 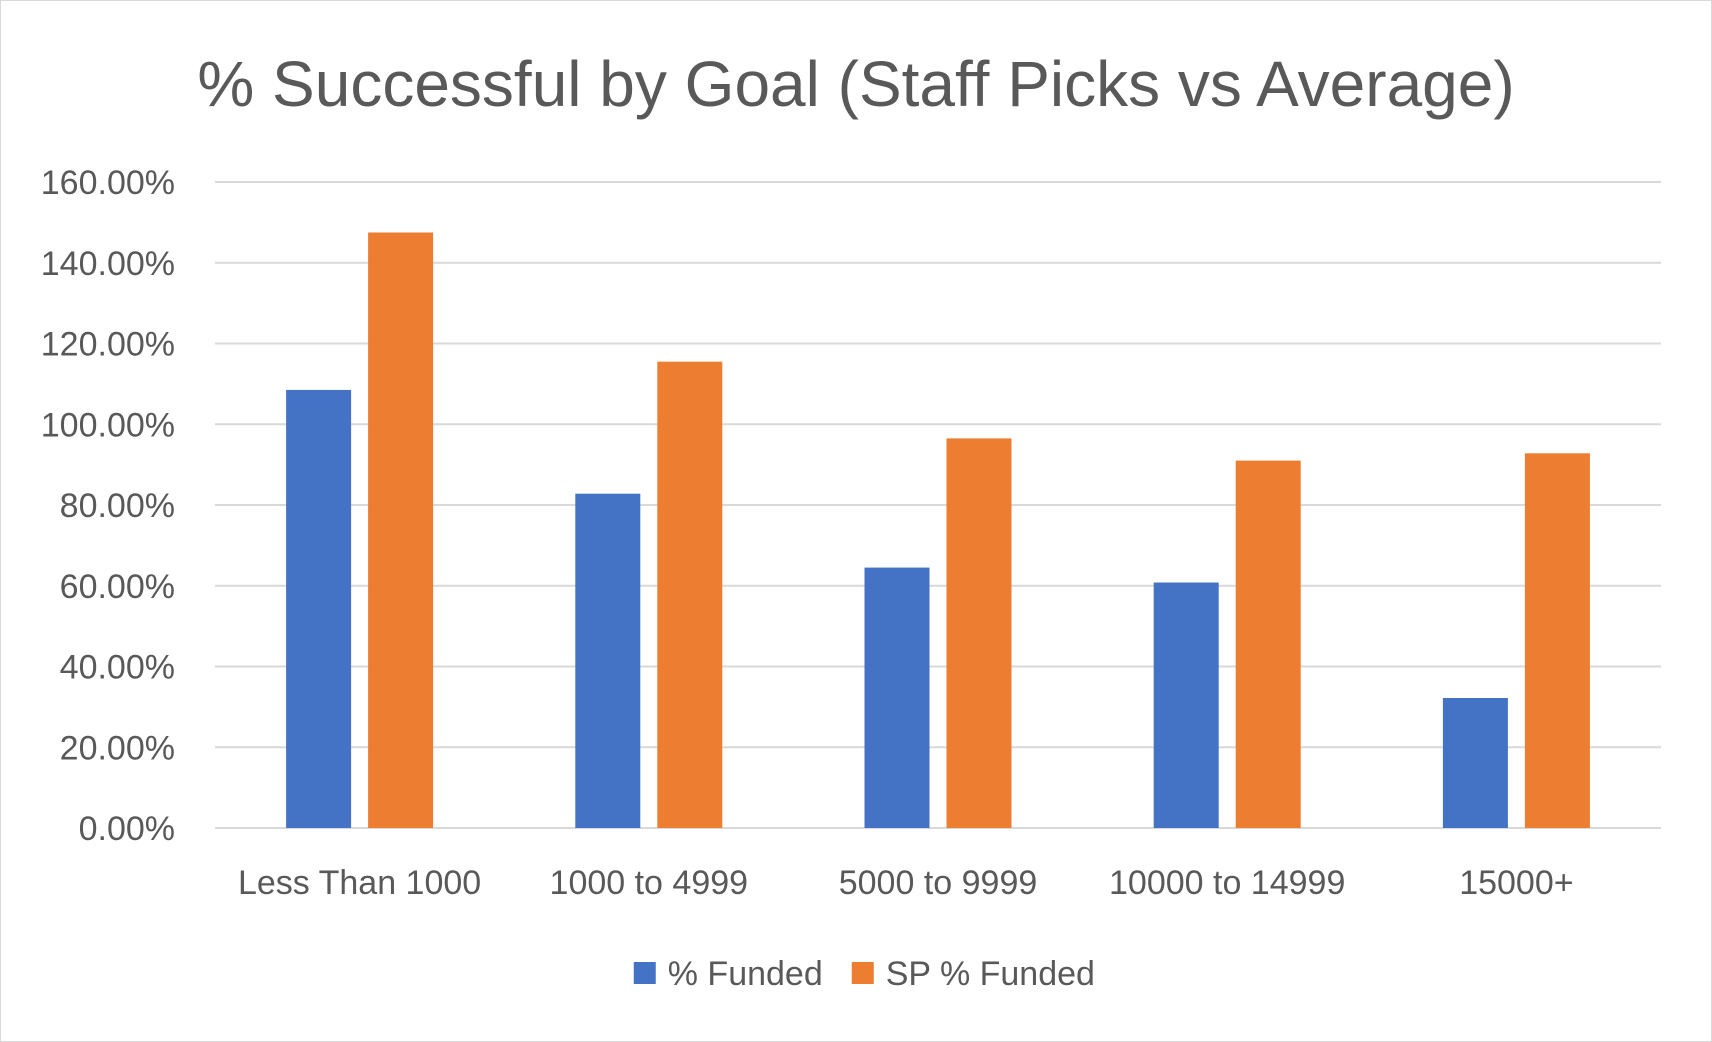 I want to click on y-tick-label: 160.00%, so click(x=108, y=183).